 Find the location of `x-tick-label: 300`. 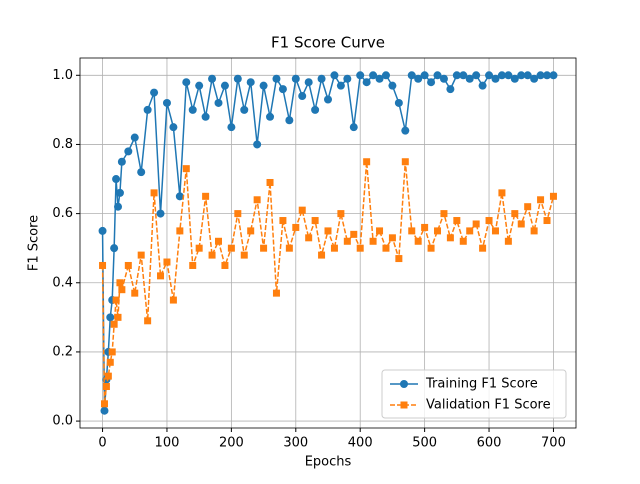

x-tick-label: 300 is located at coordinates (295, 443).